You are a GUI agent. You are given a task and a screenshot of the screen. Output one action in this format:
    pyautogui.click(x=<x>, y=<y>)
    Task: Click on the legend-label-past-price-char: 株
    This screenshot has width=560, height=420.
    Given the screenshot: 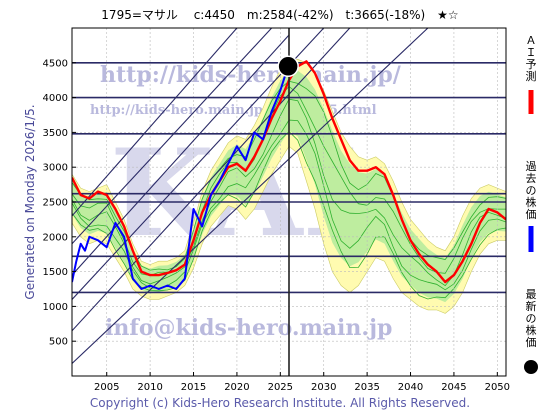 What is the action you would take?
    pyautogui.click(x=531, y=202)
    